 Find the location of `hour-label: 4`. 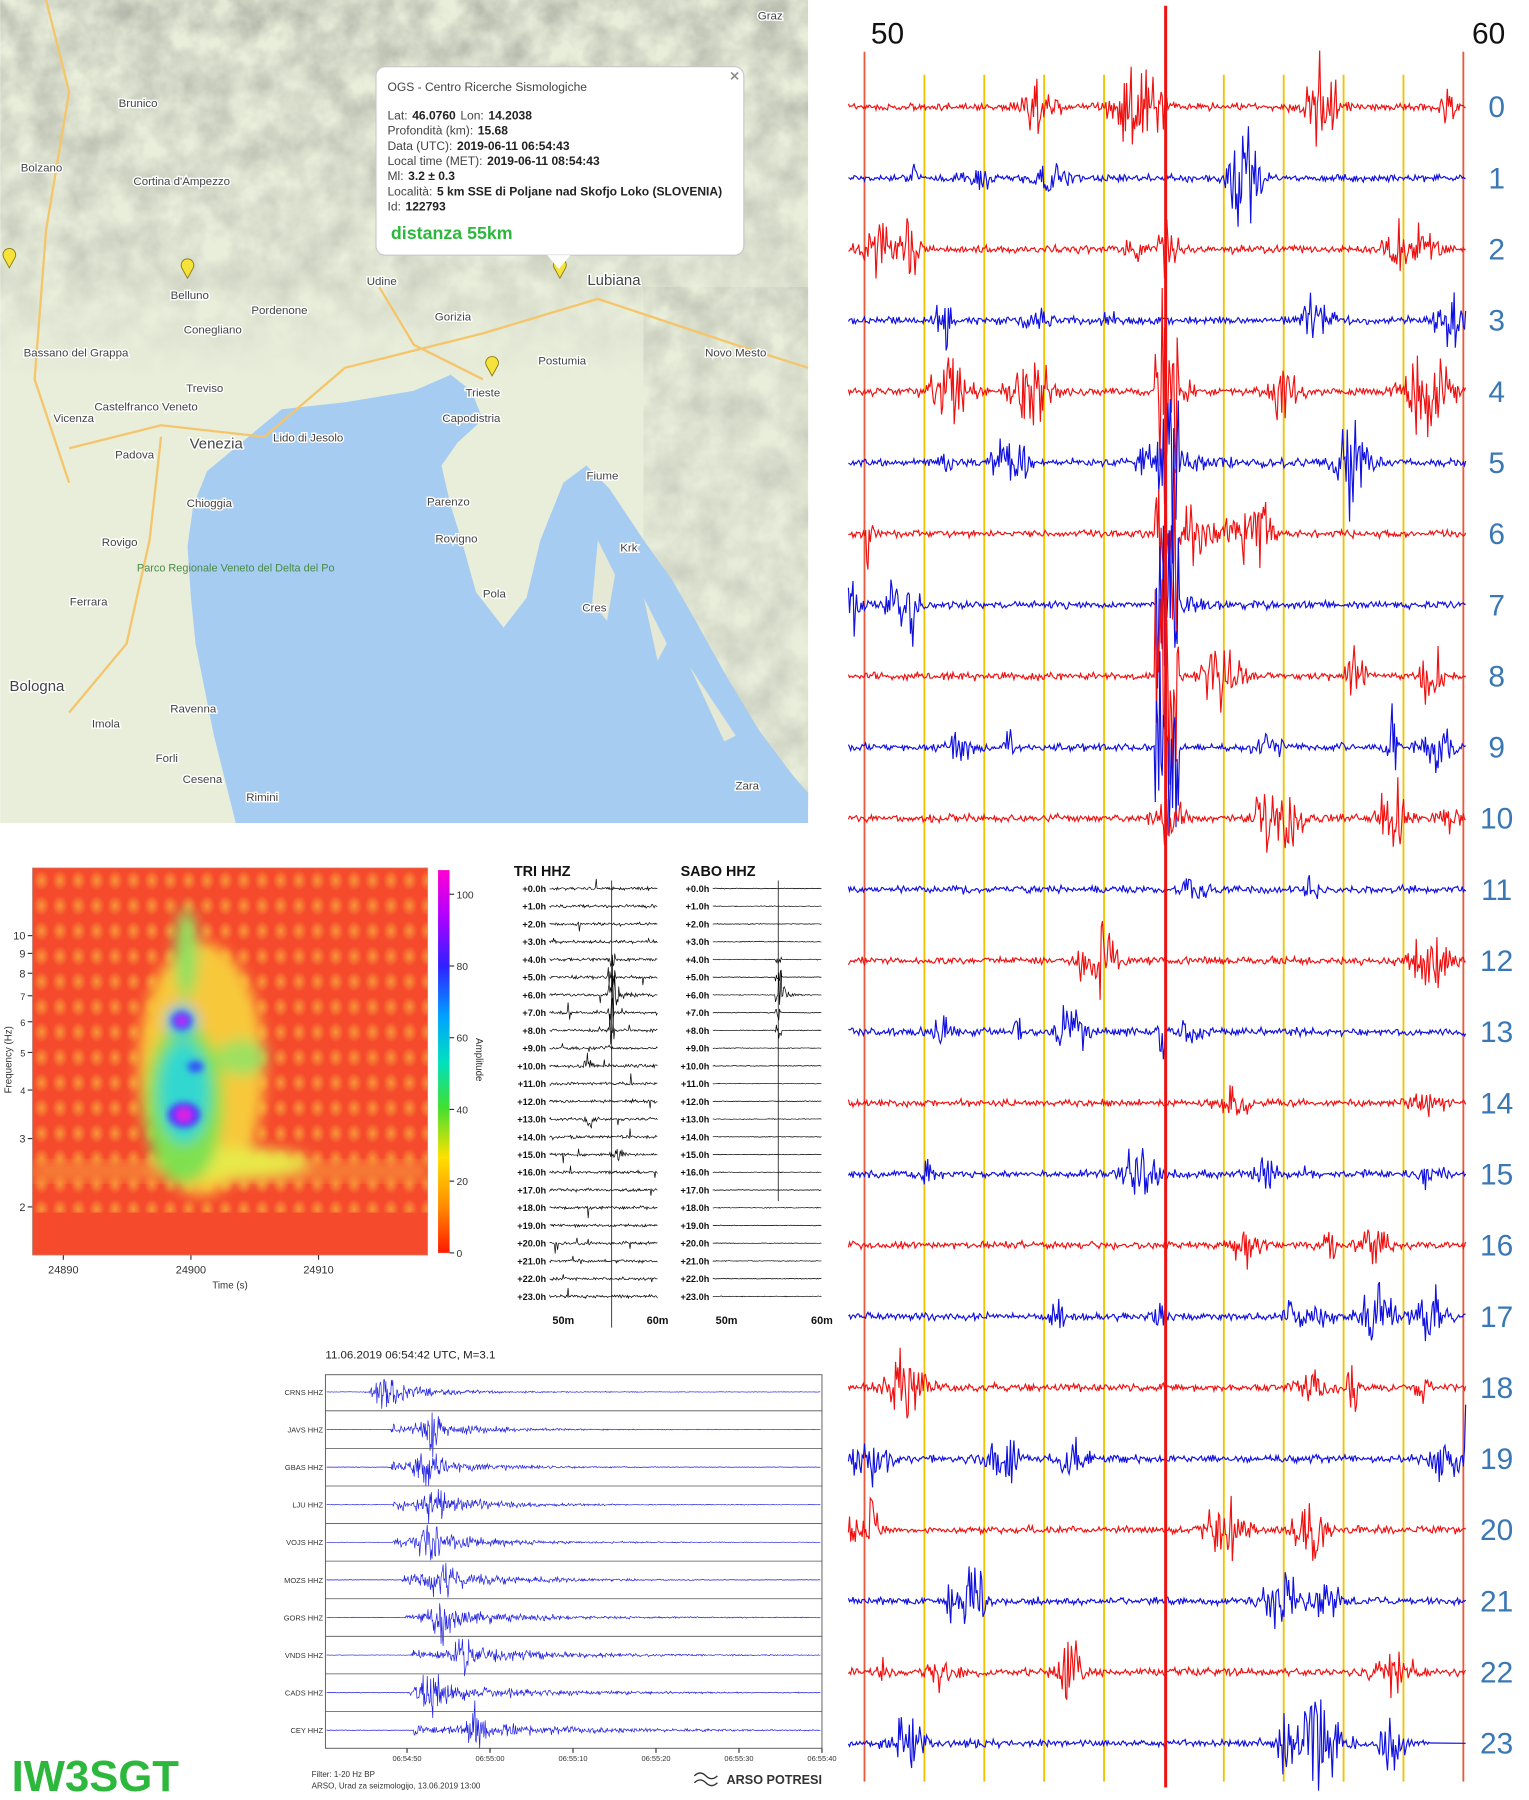

hour-label: 4 is located at coordinates (1496, 392).